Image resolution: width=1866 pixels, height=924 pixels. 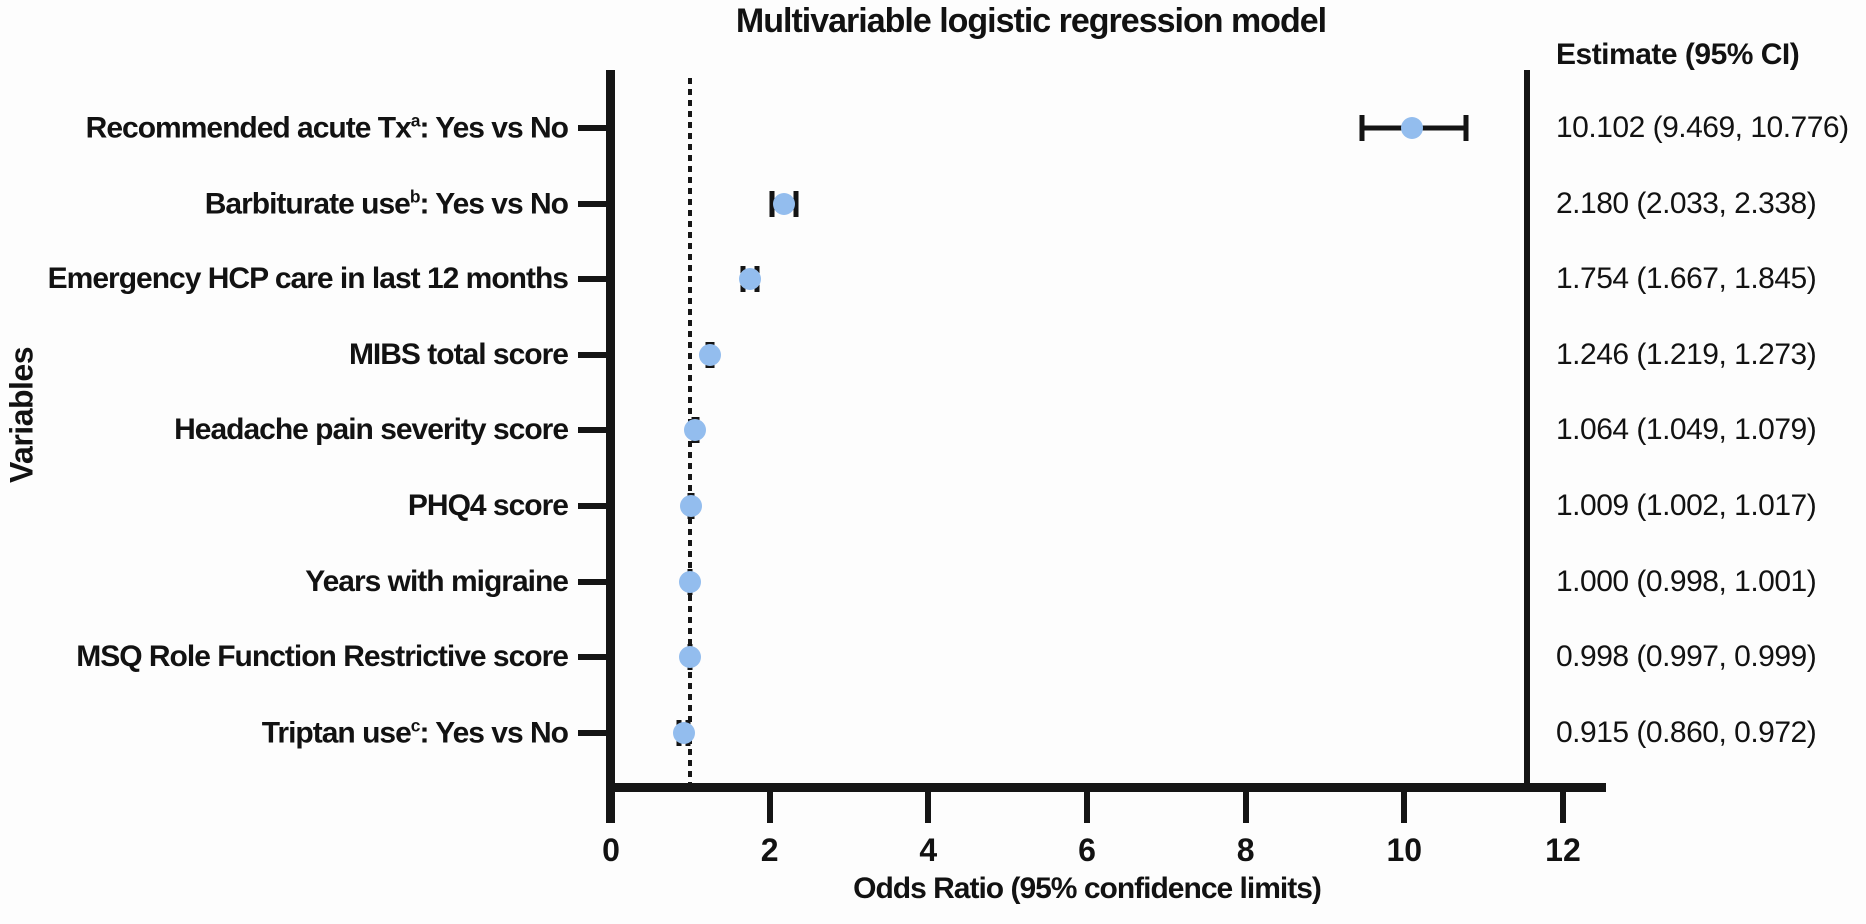 I want to click on estimate-value-text: 0.998 (0.997, 0.999), so click(x=1686, y=657).